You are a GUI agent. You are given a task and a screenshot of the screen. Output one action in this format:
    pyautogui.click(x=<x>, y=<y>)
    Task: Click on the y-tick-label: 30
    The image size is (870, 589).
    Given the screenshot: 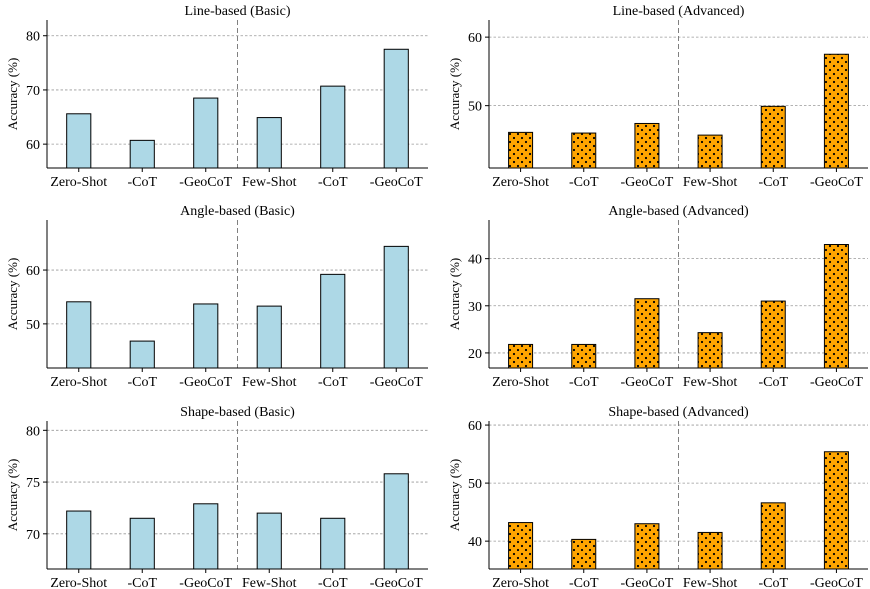 What is the action you would take?
    pyautogui.click(x=475, y=307)
    